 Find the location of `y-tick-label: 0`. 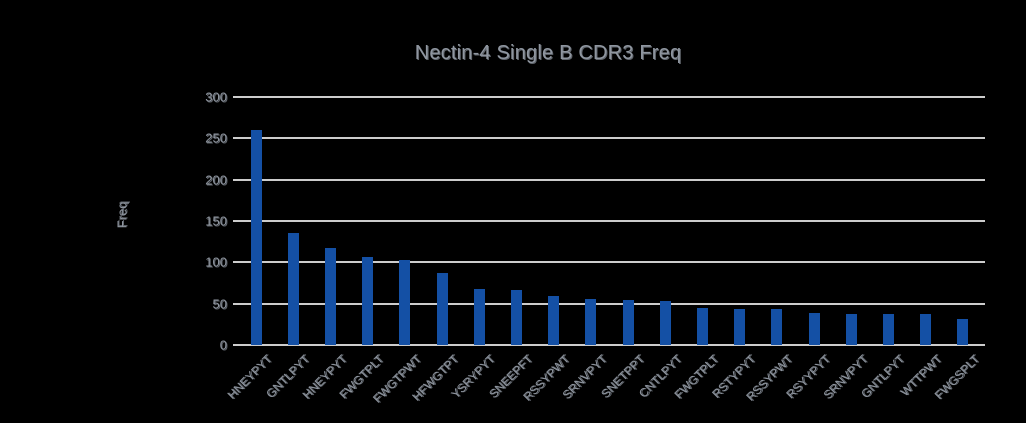

y-tick-label: 0 is located at coordinates (223, 345).